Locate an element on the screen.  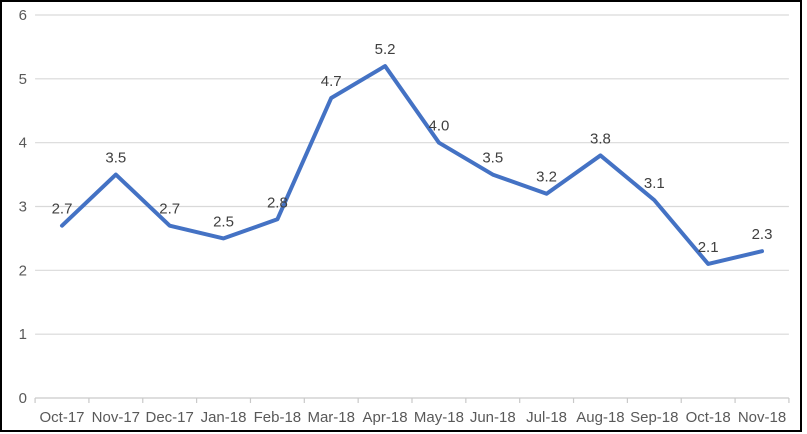
data-point-label: 2.1 is located at coordinates (708, 247).